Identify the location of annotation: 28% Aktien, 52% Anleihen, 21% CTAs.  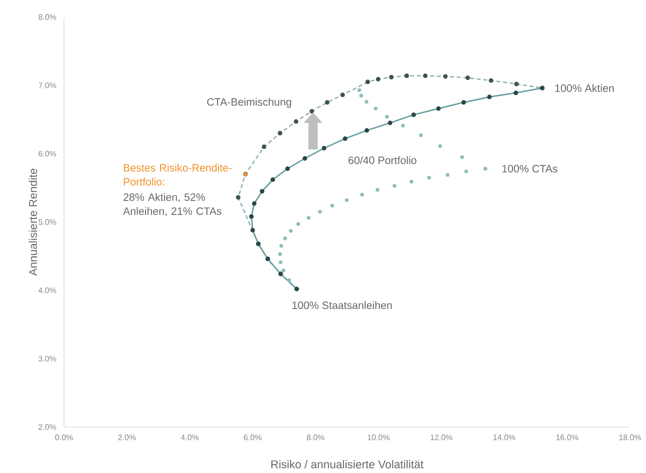
(172, 204).